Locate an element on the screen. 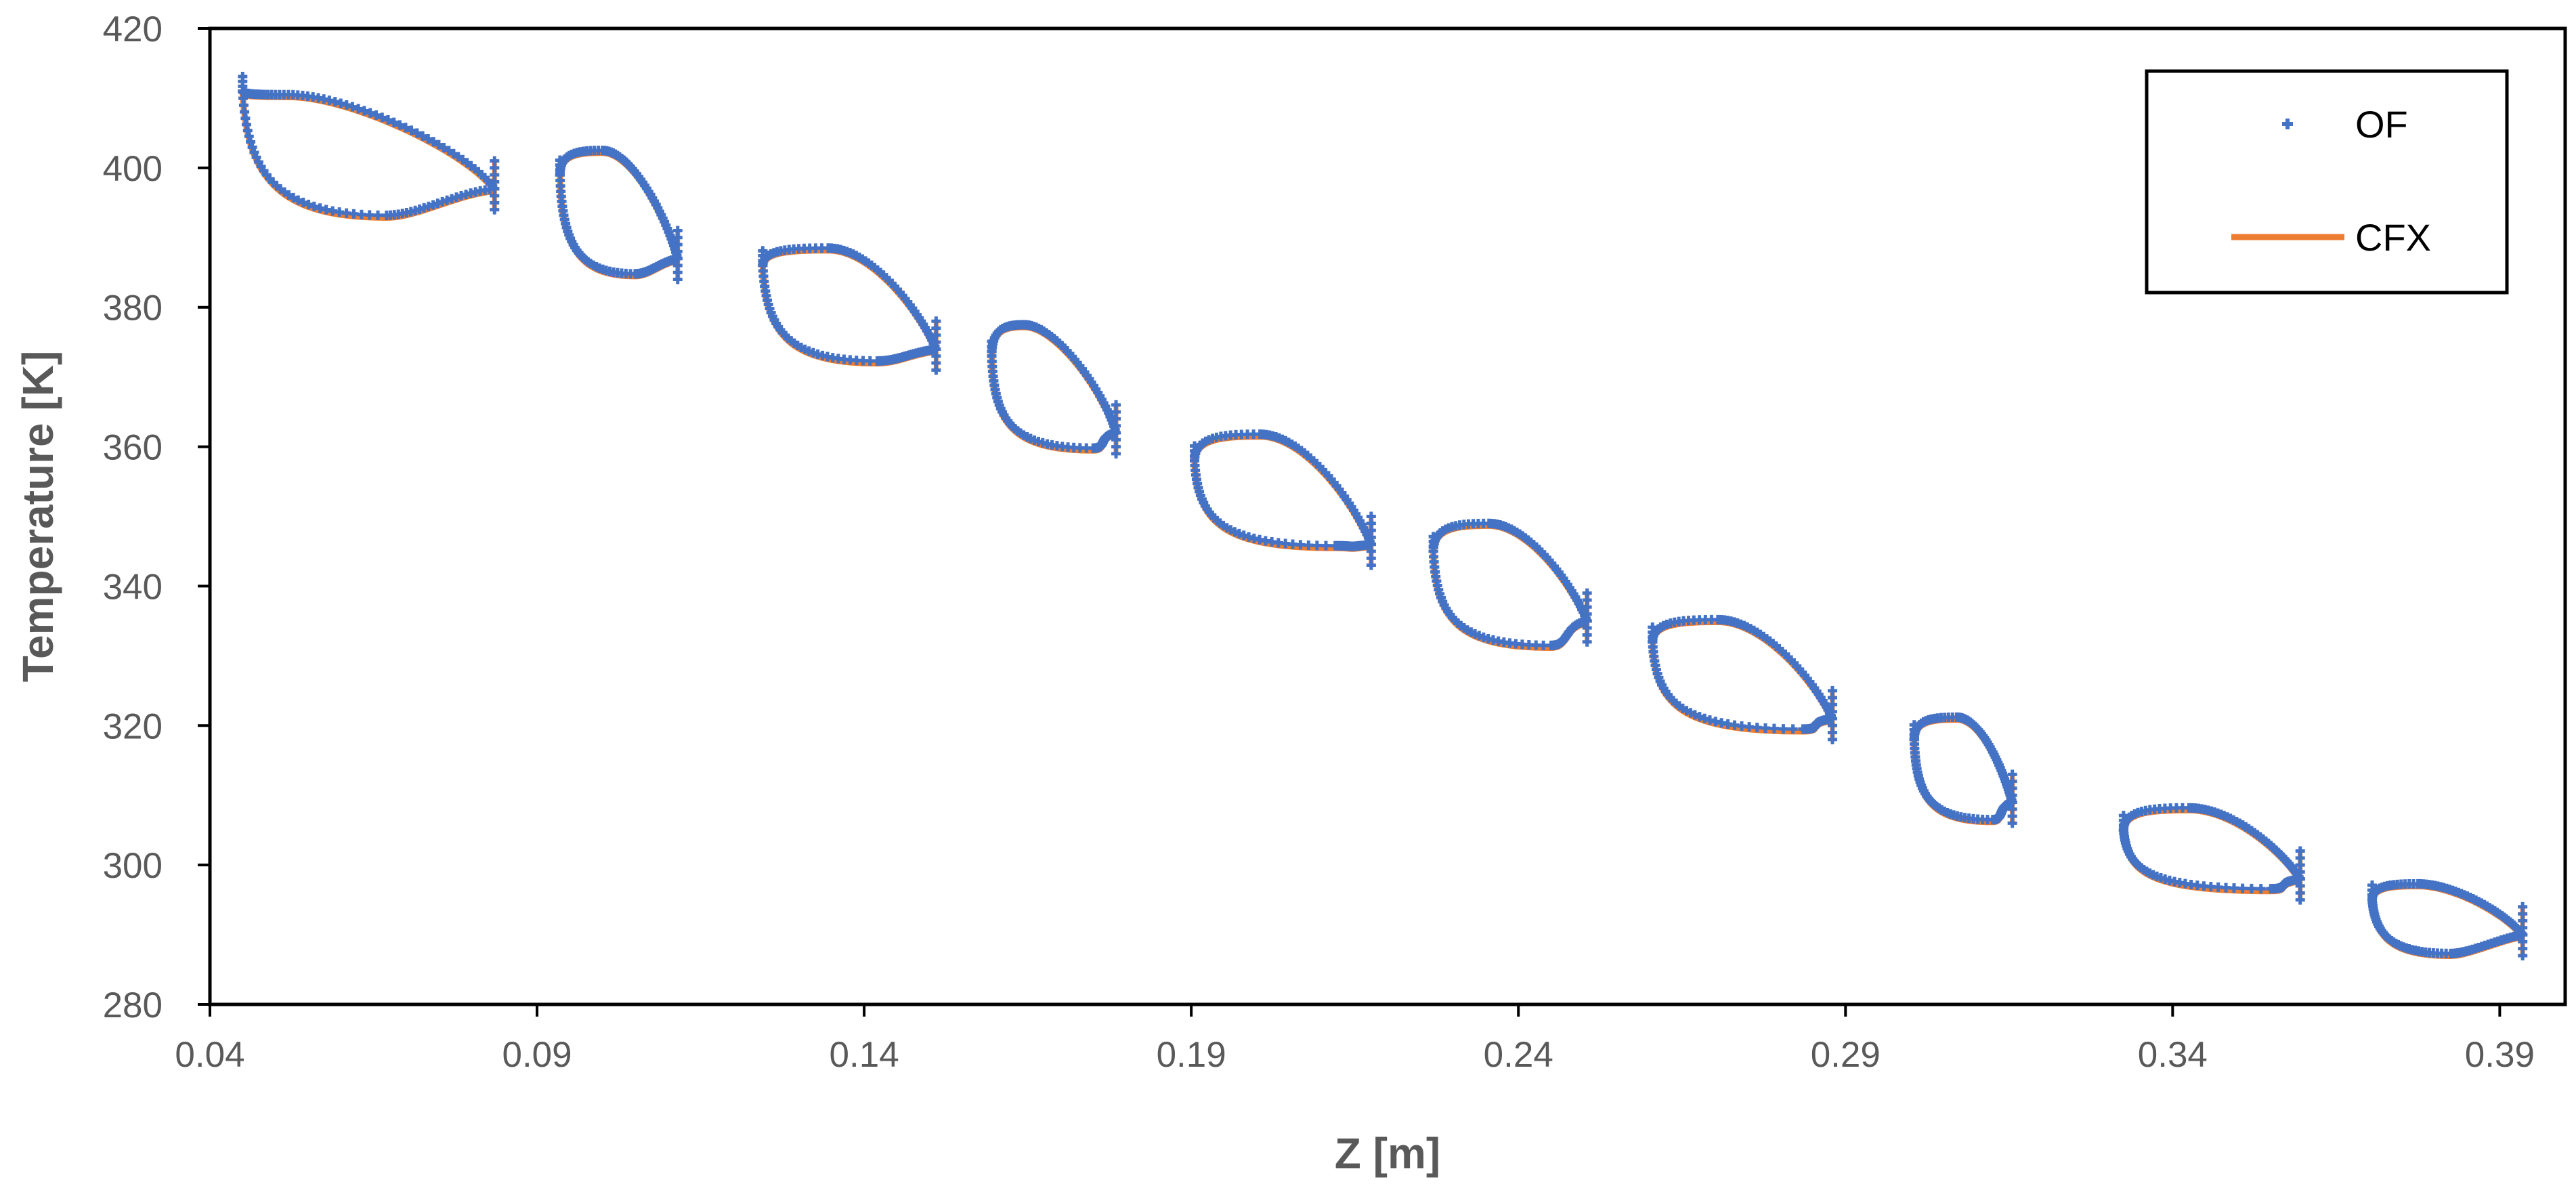 The image size is (2576, 1190). y-tick-label: 300 is located at coordinates (133, 866).